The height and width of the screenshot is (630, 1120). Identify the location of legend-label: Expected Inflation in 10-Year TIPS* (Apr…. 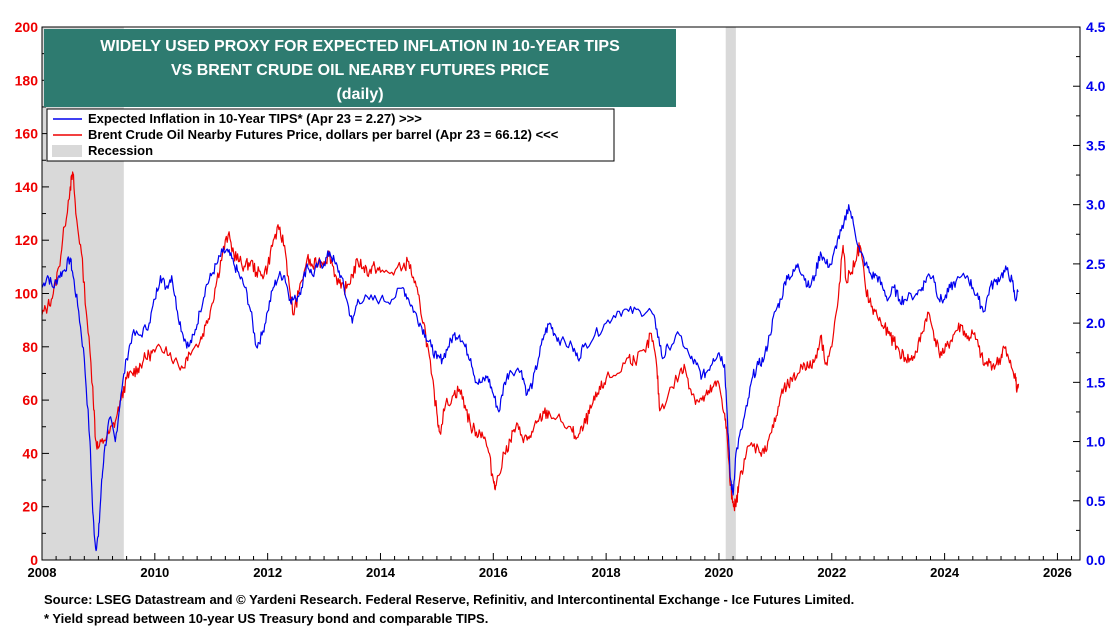
(255, 118).